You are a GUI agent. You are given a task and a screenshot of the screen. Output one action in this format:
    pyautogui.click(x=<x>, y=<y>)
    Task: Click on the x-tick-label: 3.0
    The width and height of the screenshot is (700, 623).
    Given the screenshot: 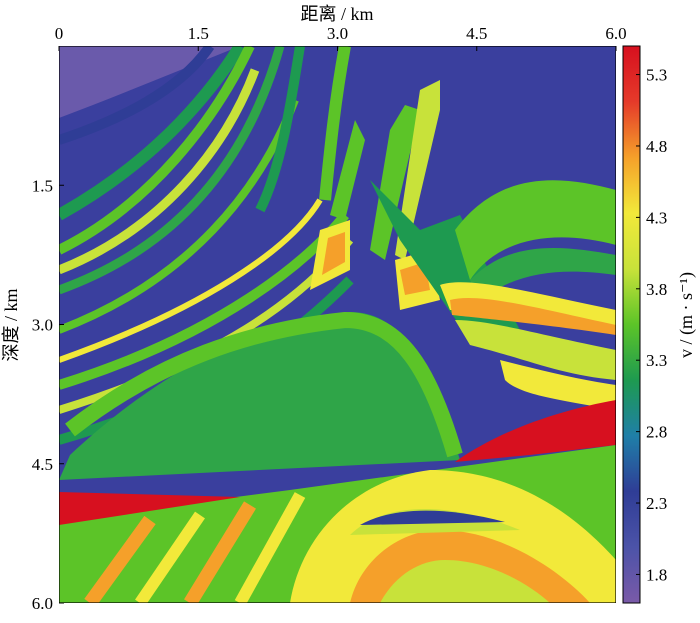 What is the action you would take?
    pyautogui.click(x=337, y=33)
    